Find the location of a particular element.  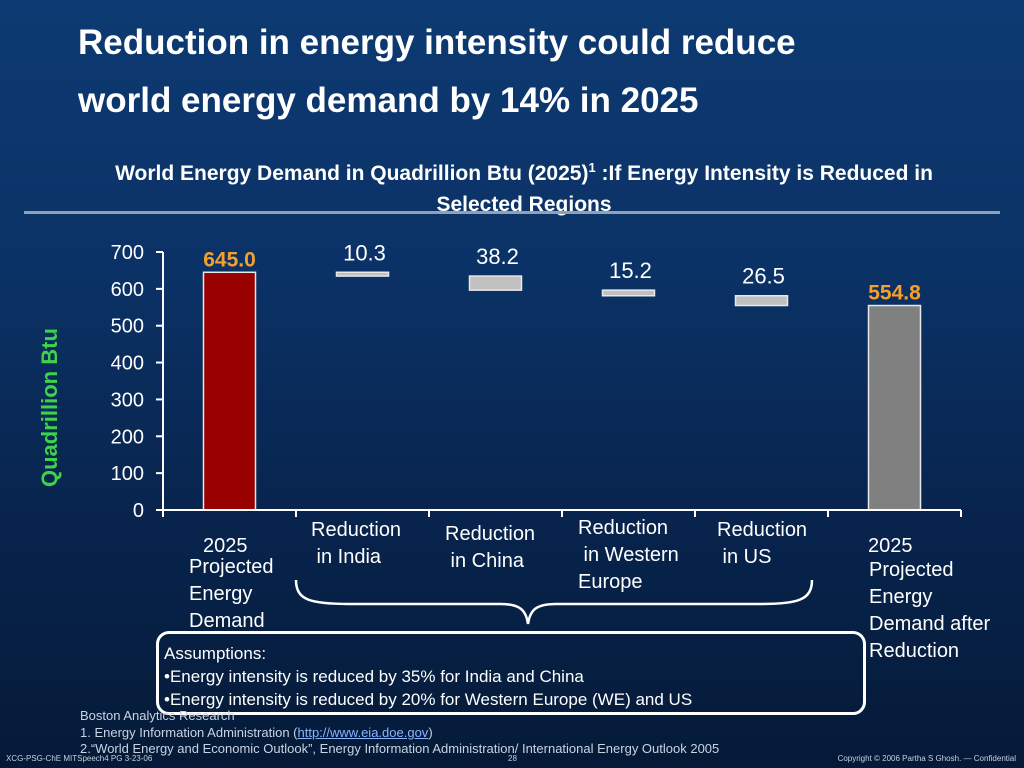

assumptions-heading: Assumptions: is located at coordinates (215, 653).